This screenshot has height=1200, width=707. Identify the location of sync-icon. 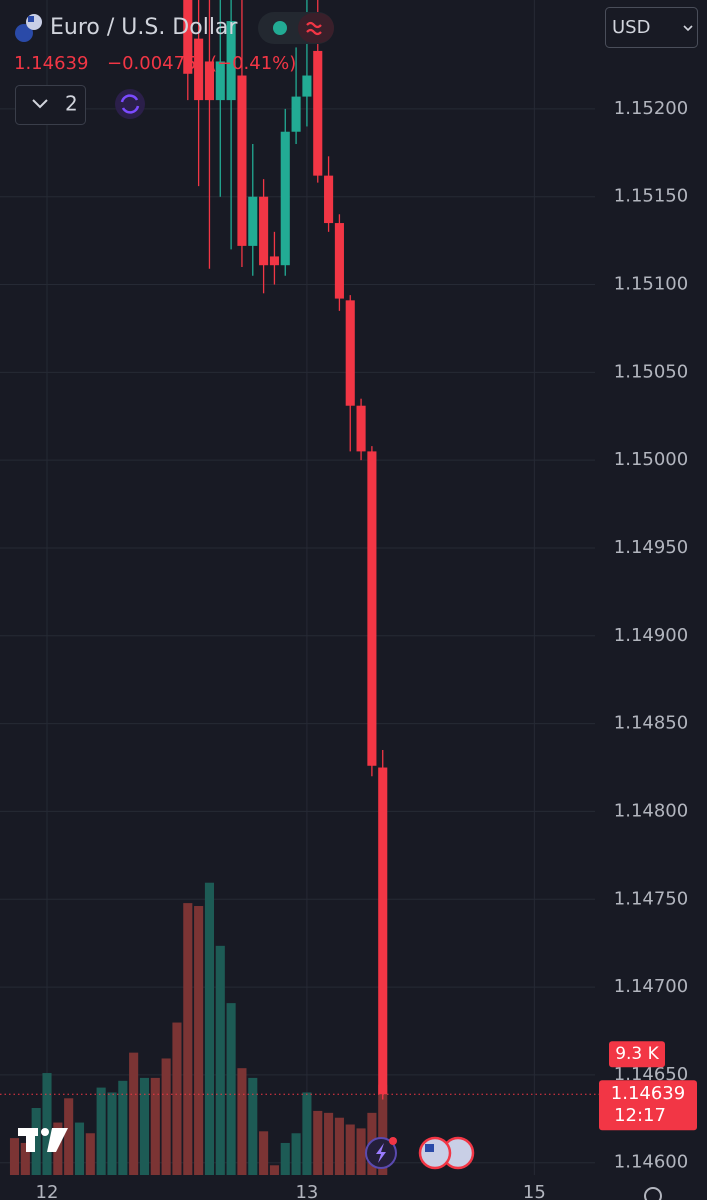
(130, 104).